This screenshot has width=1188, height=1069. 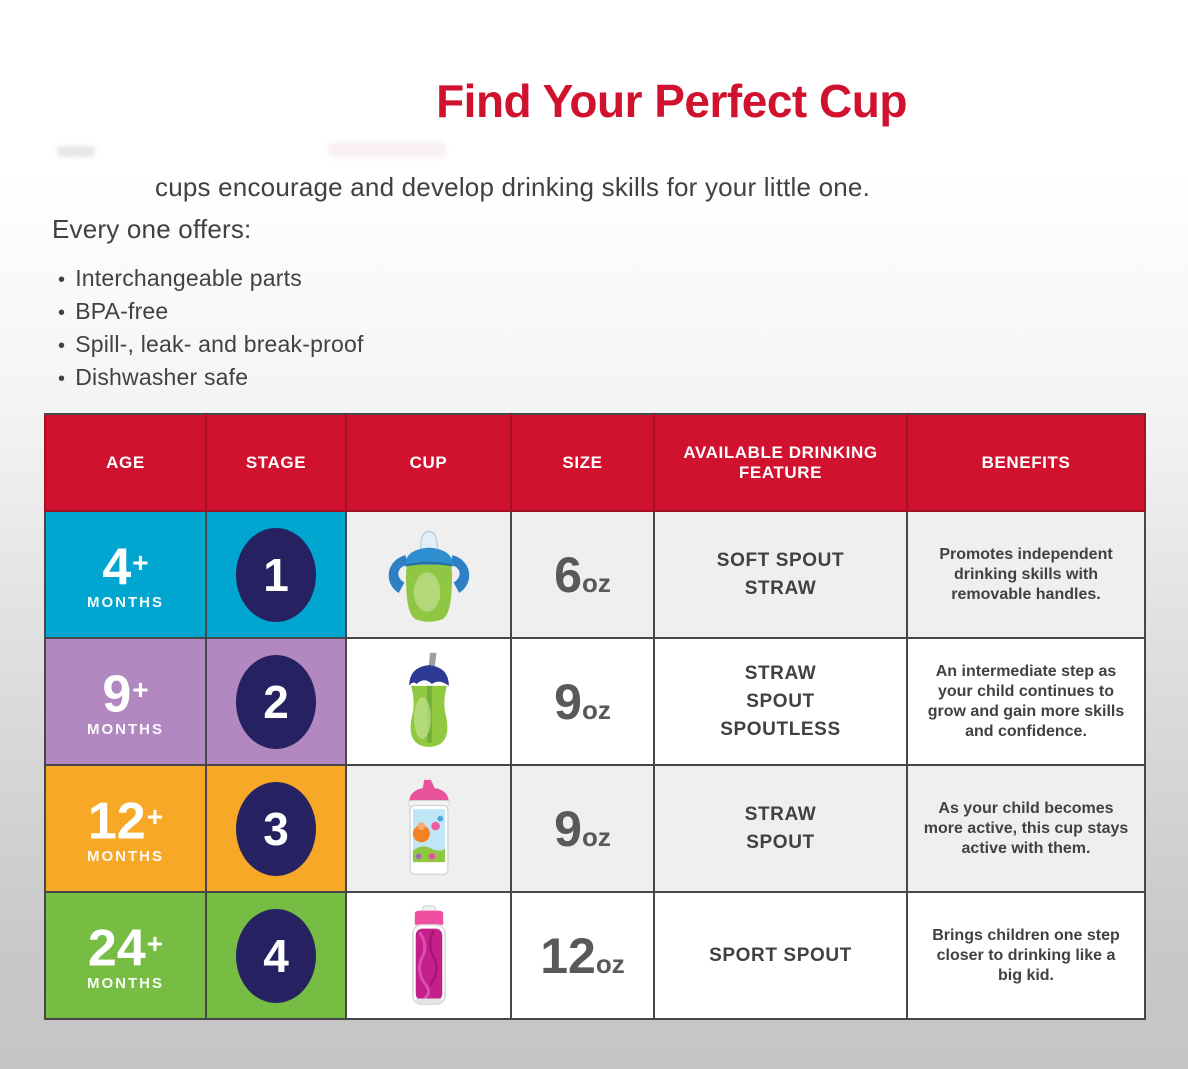 I want to click on bullet-item: Dishwasher safe, so click(x=211, y=378).